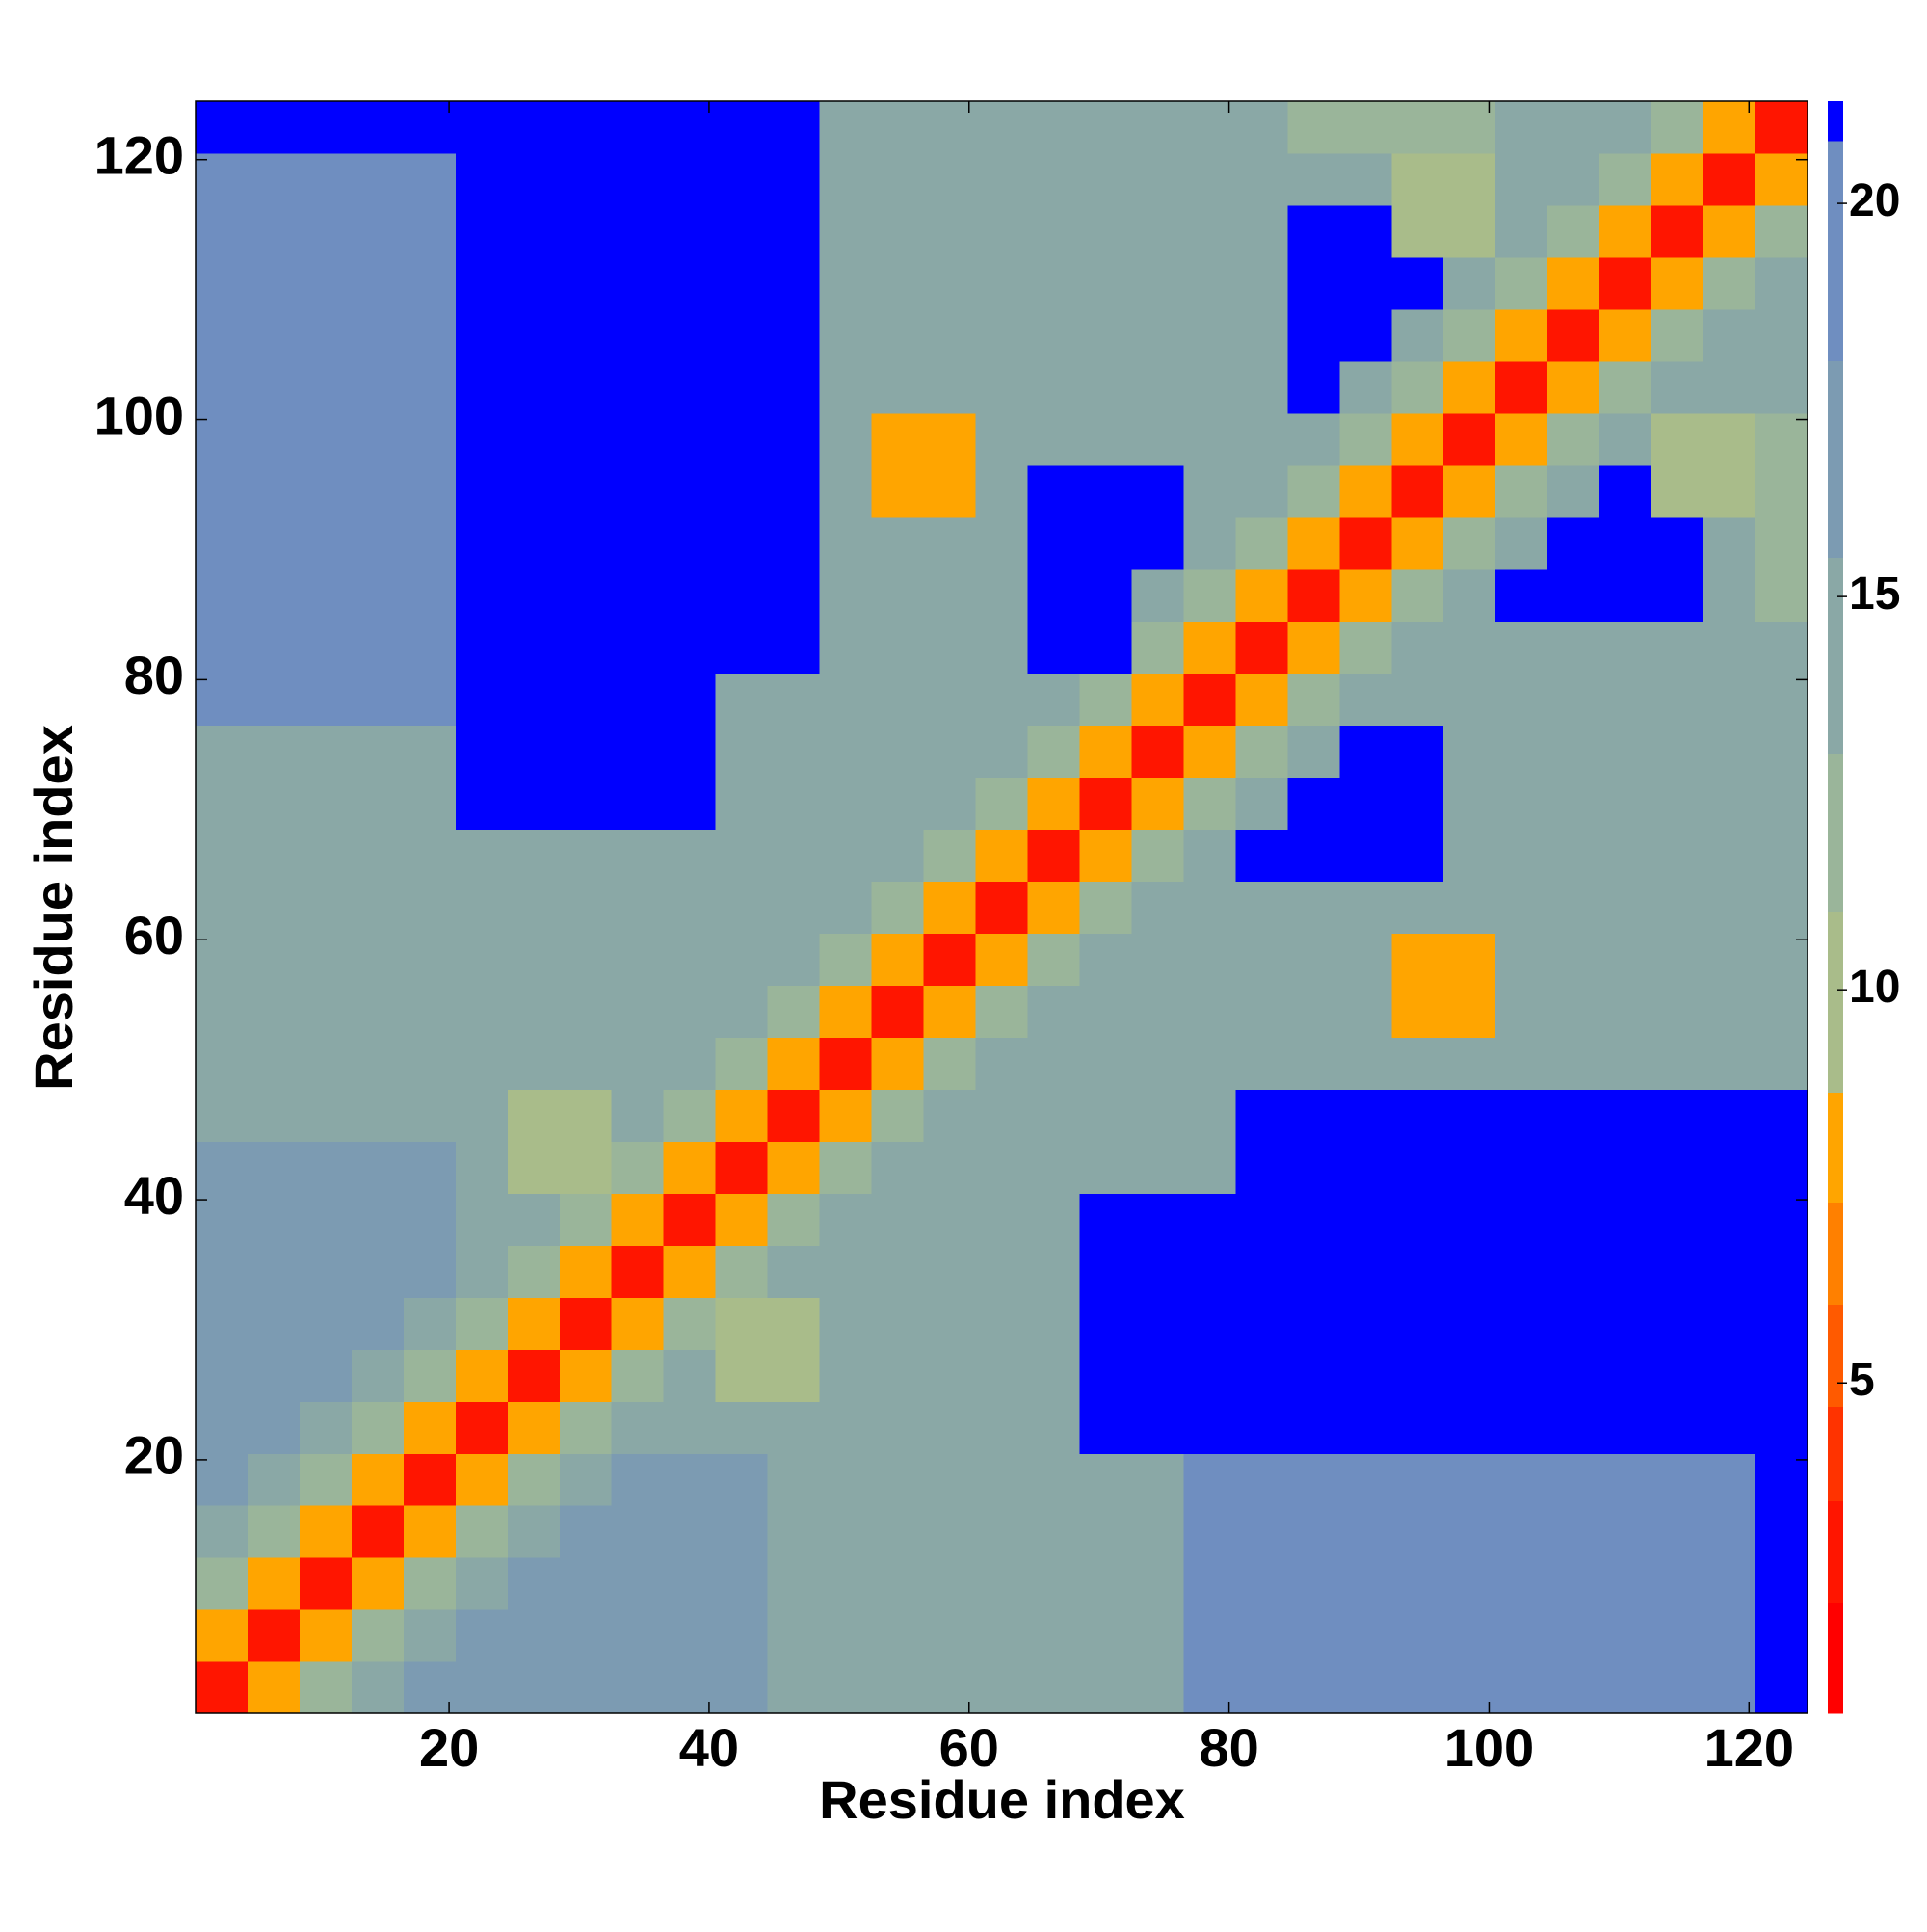 The image size is (1927, 1932). Describe the element at coordinates (1835, 1552) in the screenshot. I see `colorbar-band` at that location.